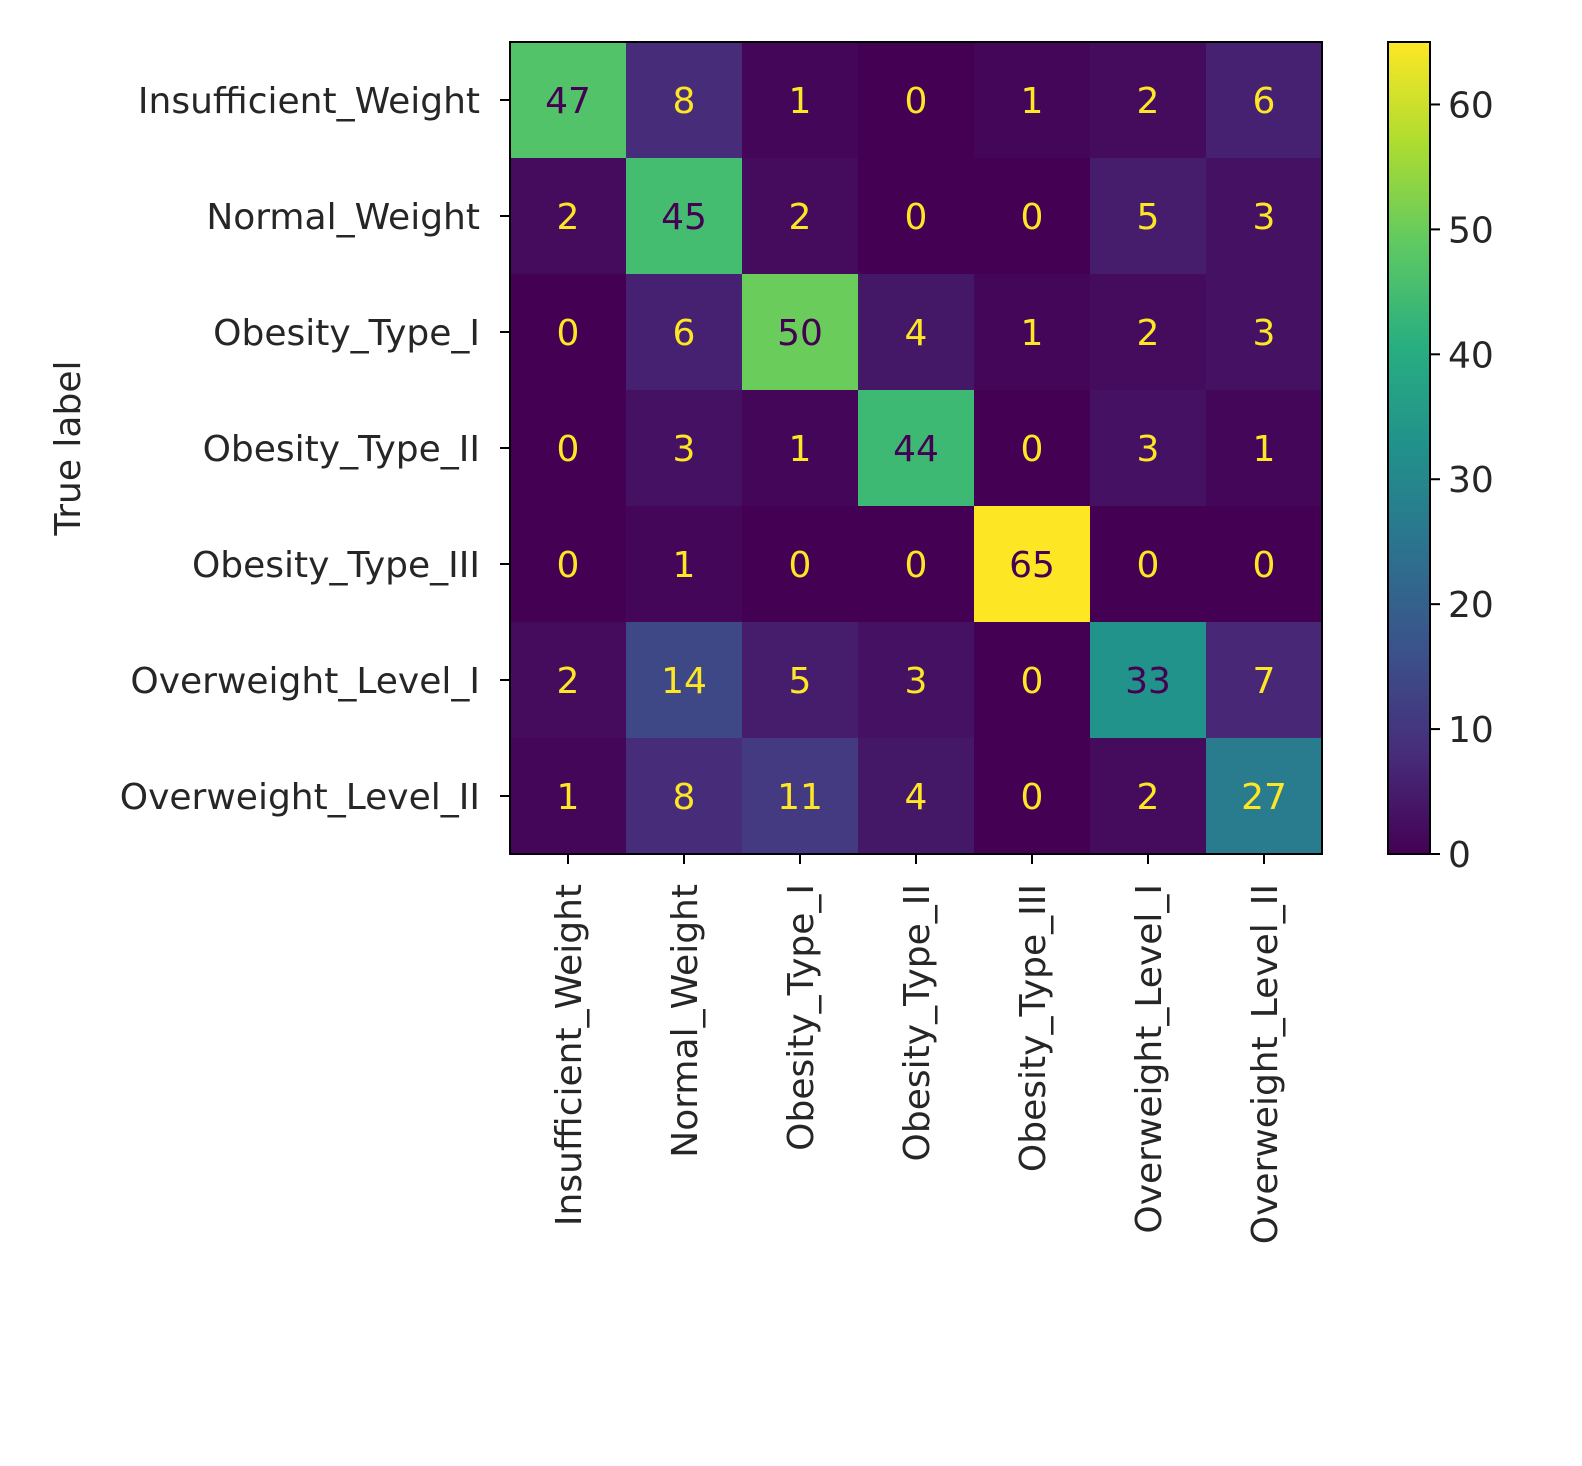 Image resolution: width=1582 pixels, height=1466 pixels. I want to click on colorbar-tick-label: 0, so click(1459, 855).